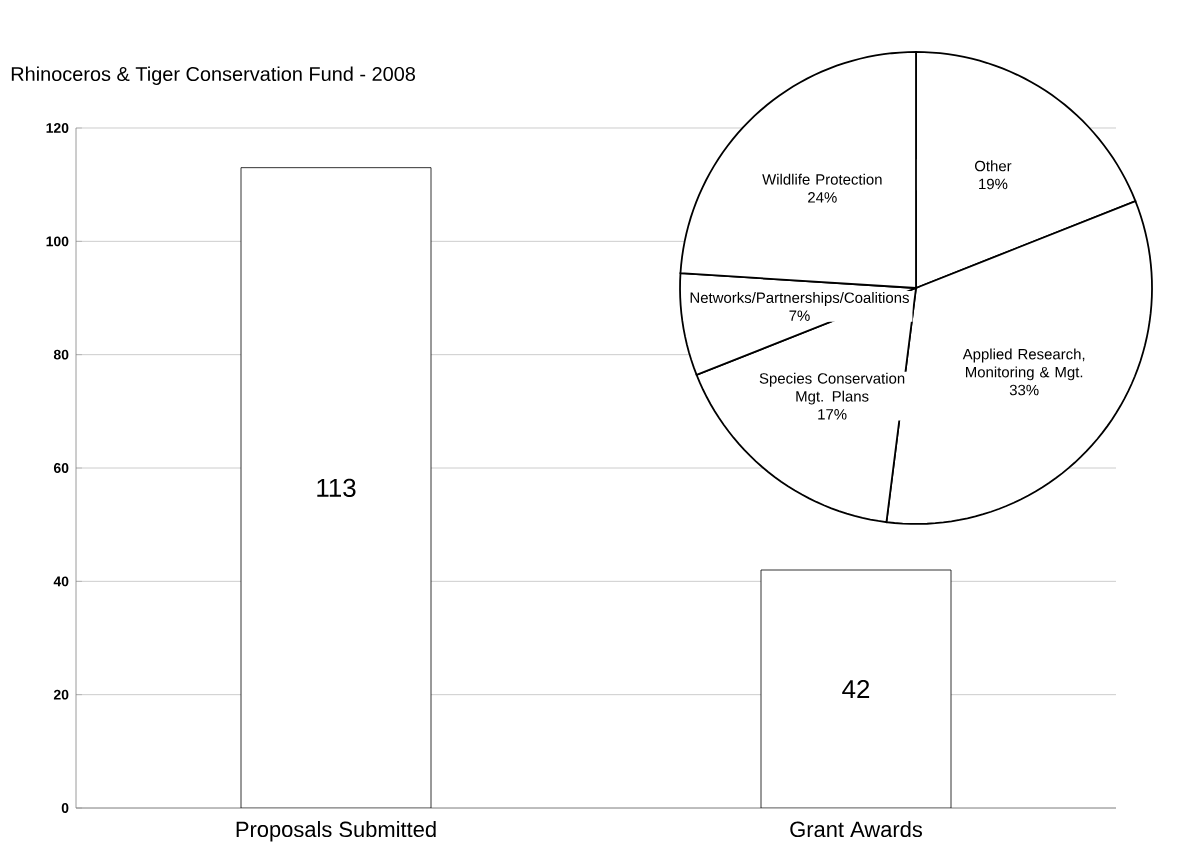 The height and width of the screenshot is (868, 1184). Describe the element at coordinates (213, 75) in the screenshot. I see `chart-title: Rhinoceros & Tiger Conservation Fund - 2008` at that location.